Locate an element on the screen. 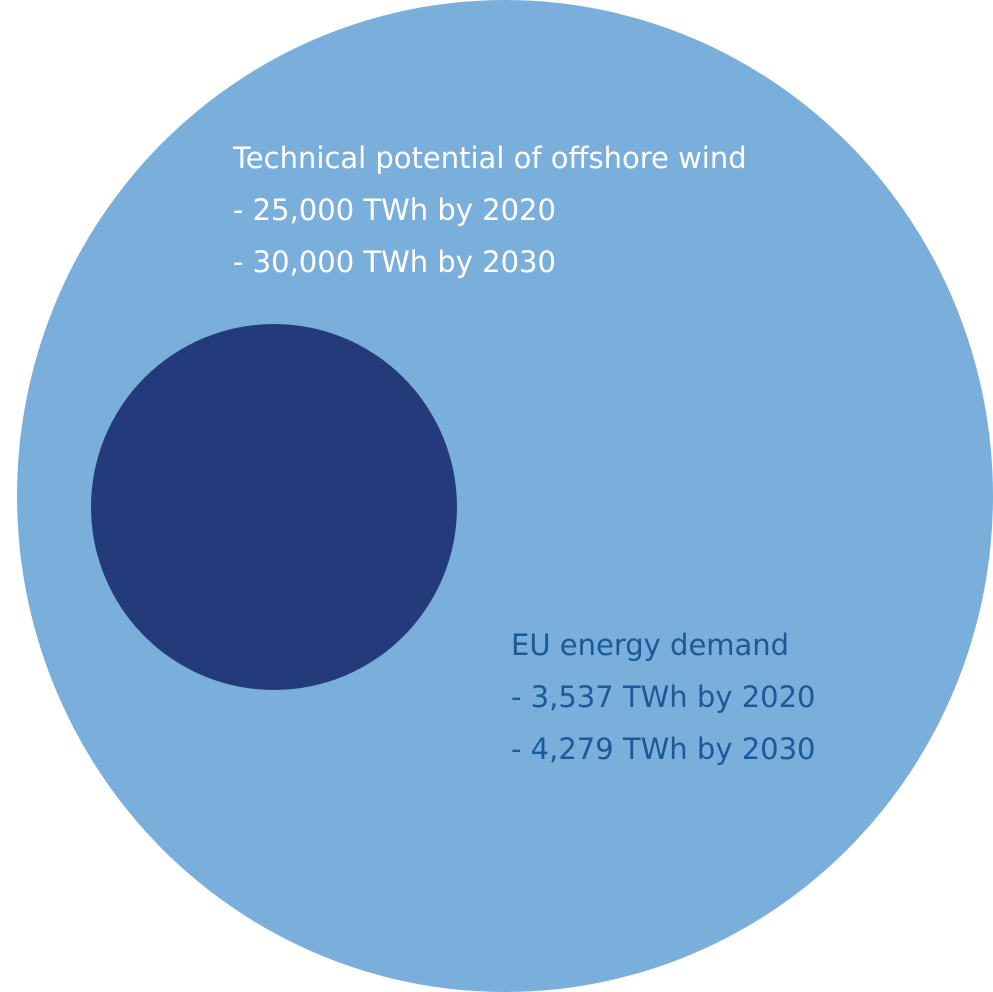 The image size is (993, 992). eu-demand-title: EU energy demand is located at coordinates (650, 645).